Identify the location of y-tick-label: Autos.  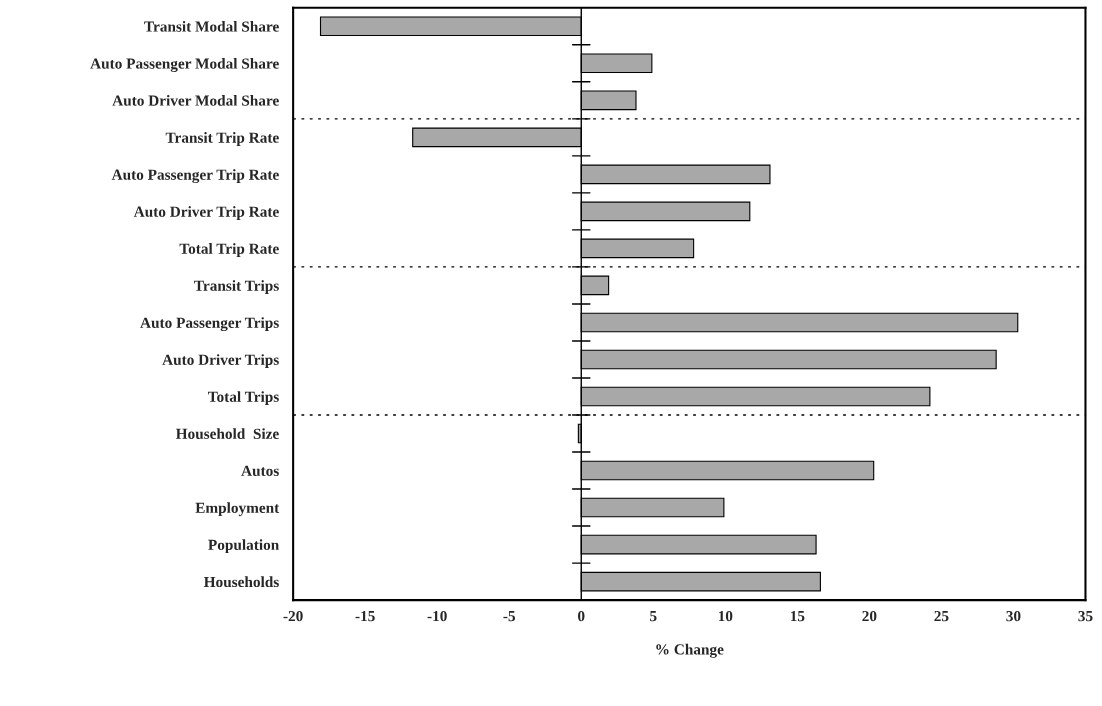
(260, 471).